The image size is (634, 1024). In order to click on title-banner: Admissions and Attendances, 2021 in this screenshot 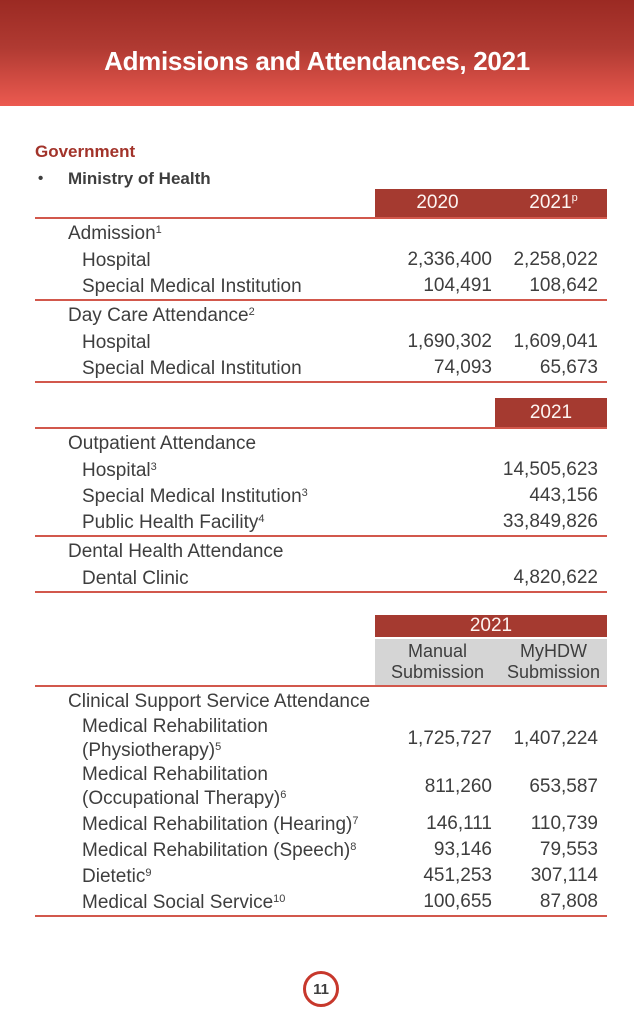, I will do `click(317, 53)`.